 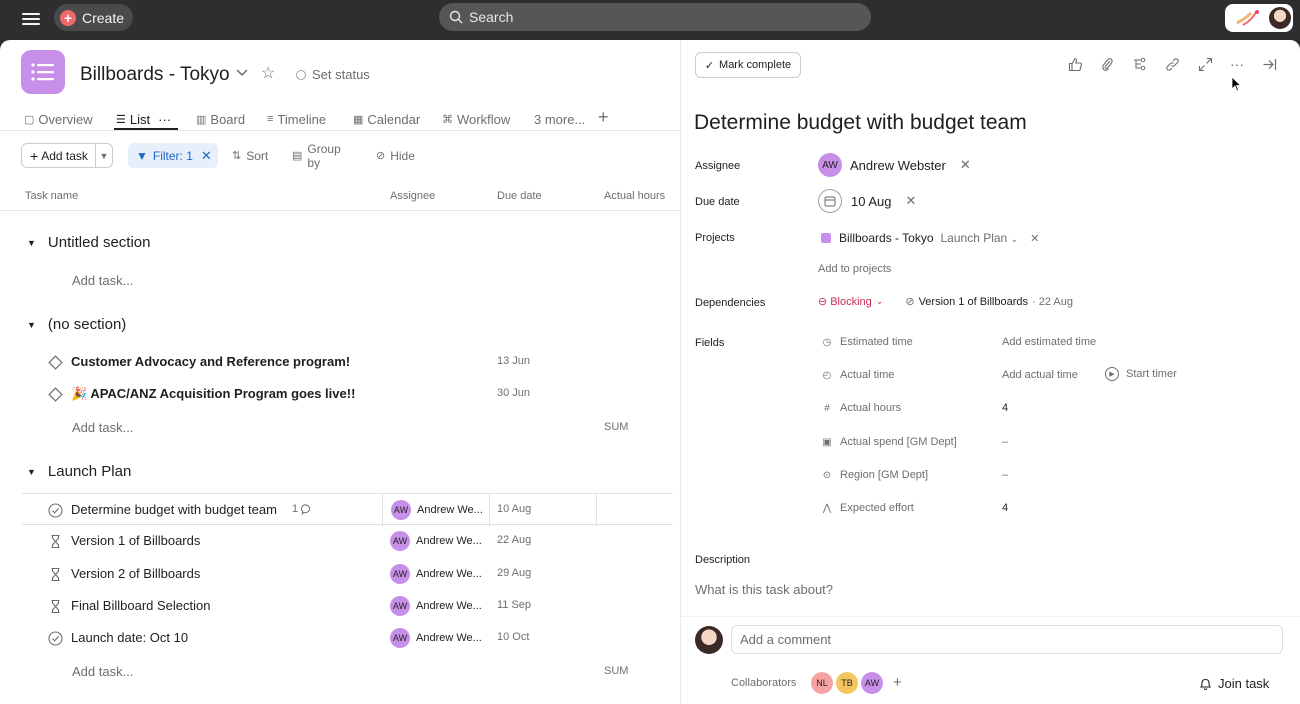 What do you see at coordinates (872, 683) in the screenshot?
I see `avatar: AW` at bounding box center [872, 683].